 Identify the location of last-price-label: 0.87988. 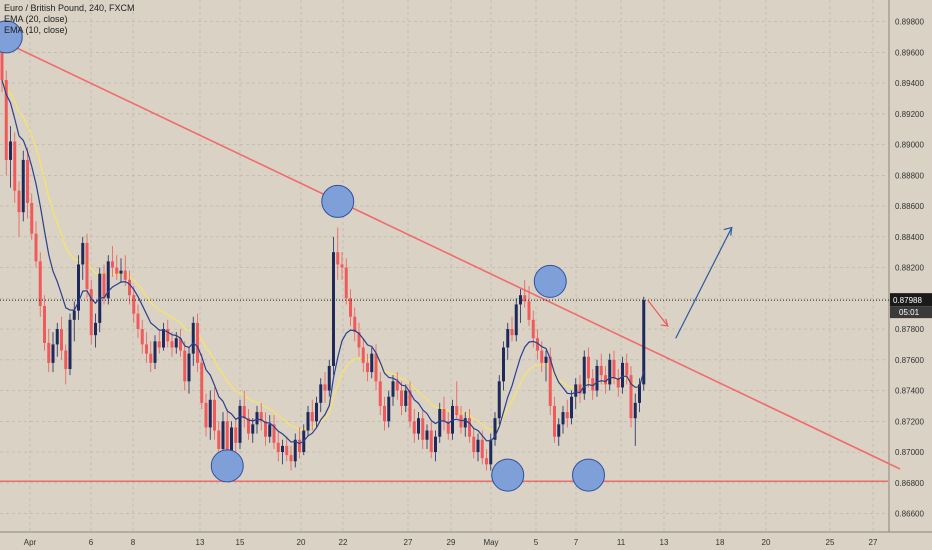
(907, 300).